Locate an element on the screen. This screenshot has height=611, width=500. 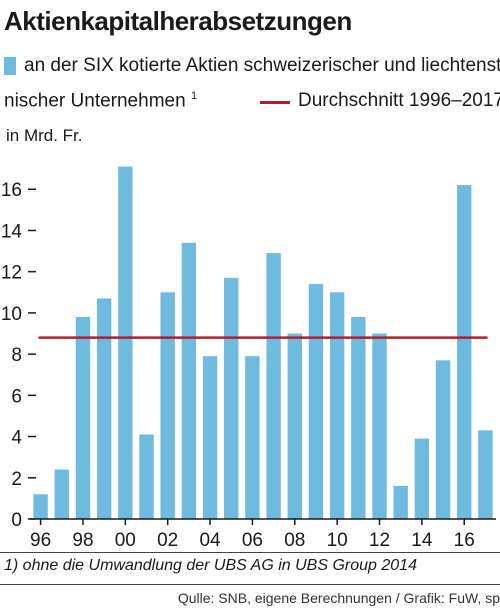
y-tick-label: 4 is located at coordinates (16, 438).